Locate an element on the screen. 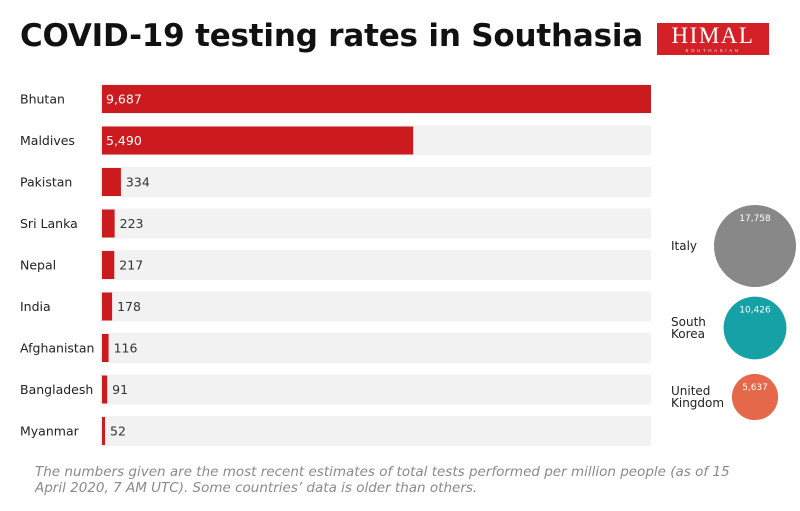  chart-title: COVID-19 testing rates in Southasia is located at coordinates (331, 36).